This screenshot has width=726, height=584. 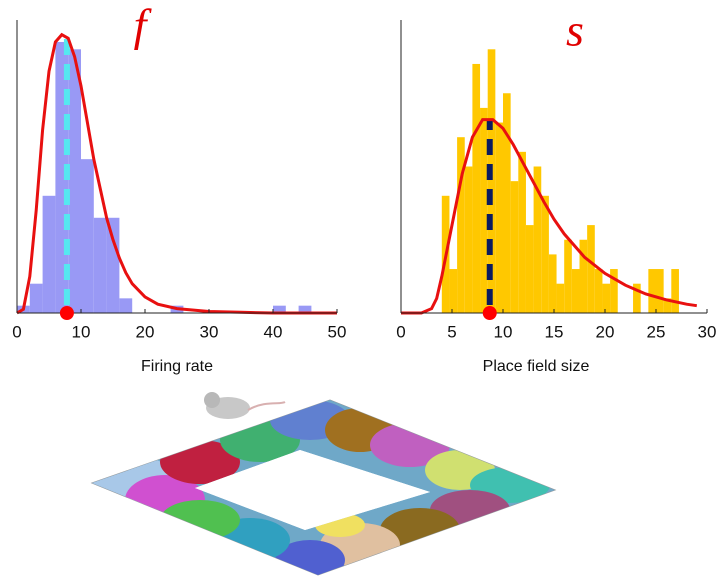 What do you see at coordinates (656, 331) in the screenshot?
I see `x-tick-label: 25` at bounding box center [656, 331].